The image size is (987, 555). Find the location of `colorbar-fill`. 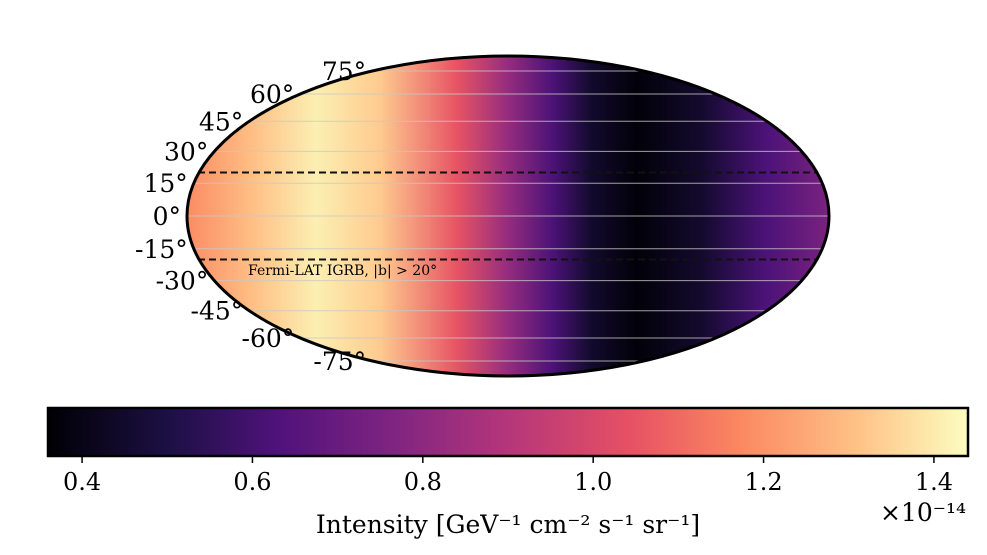

colorbar-fill is located at coordinates (508, 432).